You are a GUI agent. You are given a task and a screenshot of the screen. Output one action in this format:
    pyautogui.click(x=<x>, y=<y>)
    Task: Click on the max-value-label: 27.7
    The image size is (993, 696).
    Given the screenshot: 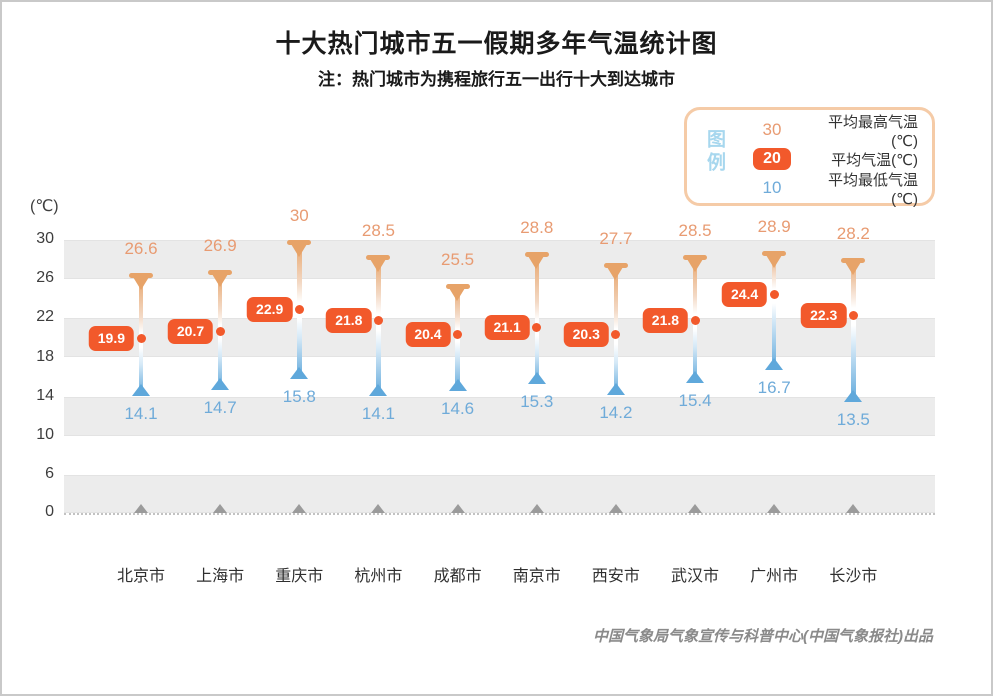 What is the action you would take?
    pyautogui.click(x=616, y=238)
    